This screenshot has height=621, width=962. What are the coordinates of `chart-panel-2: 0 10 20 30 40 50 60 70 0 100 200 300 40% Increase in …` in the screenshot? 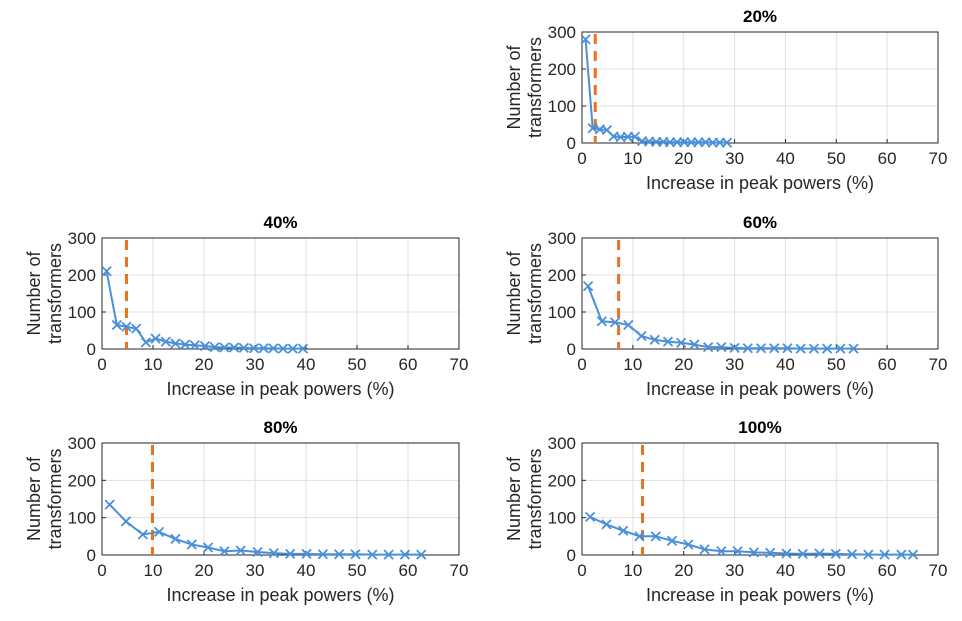 It's located at (246, 306).